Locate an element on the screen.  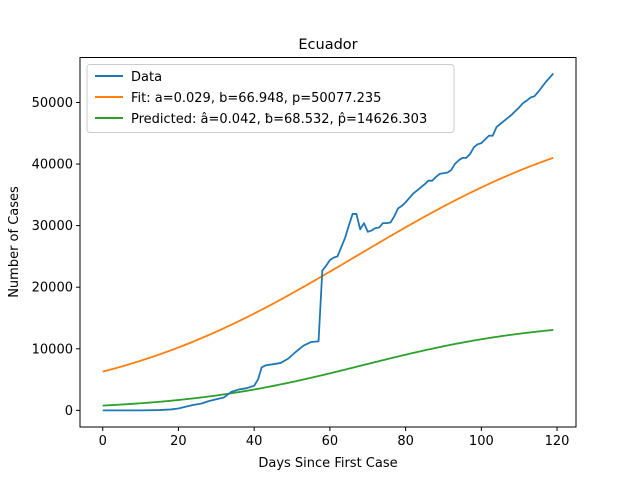
y-tick-label: 40000 is located at coordinates (52, 165).